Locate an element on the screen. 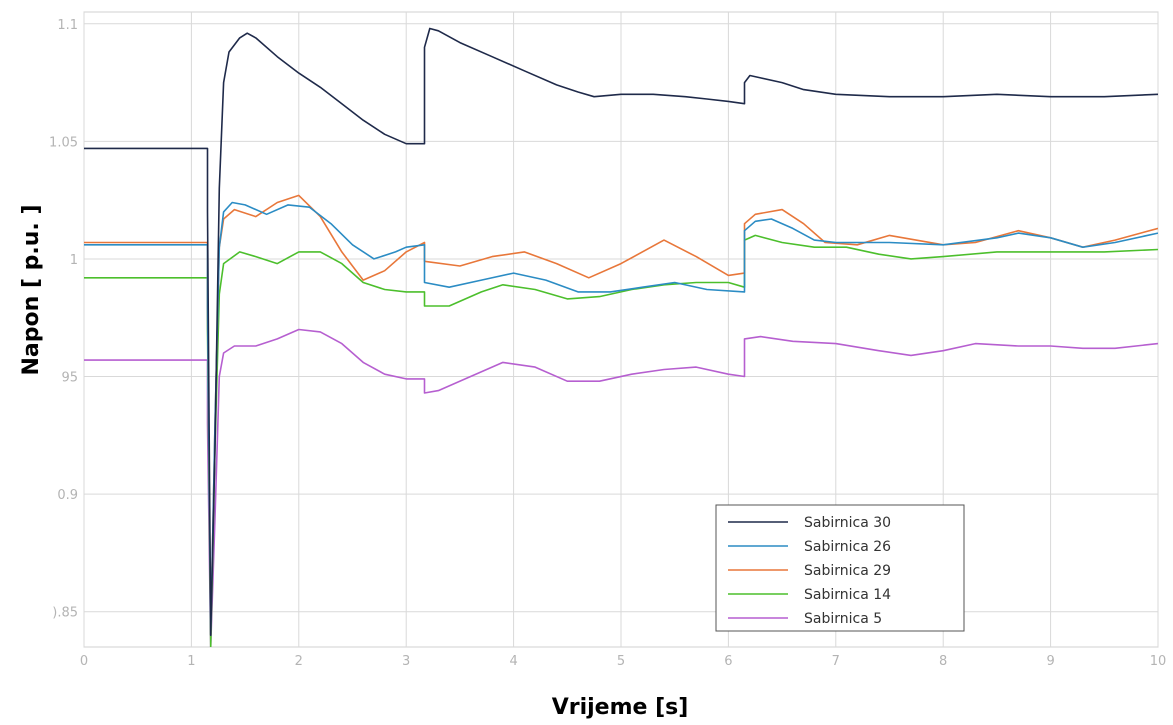 This screenshot has width=1173, height=725. x-tick-label: 7 is located at coordinates (836, 661).